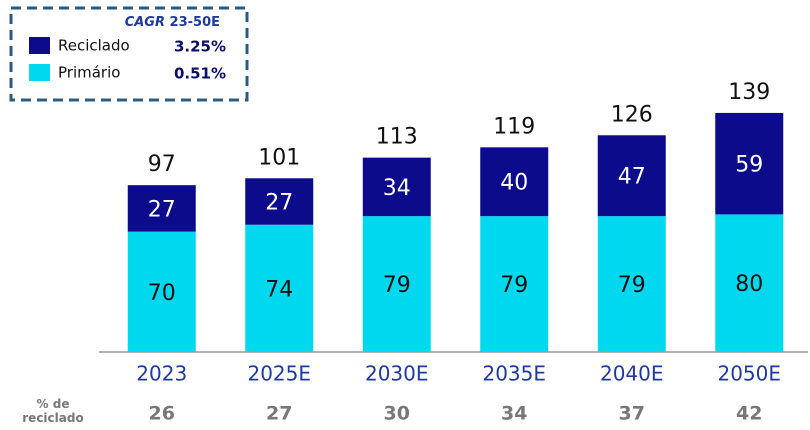  Describe the element at coordinates (749, 92) in the screenshot. I see `total-label: 139` at that location.